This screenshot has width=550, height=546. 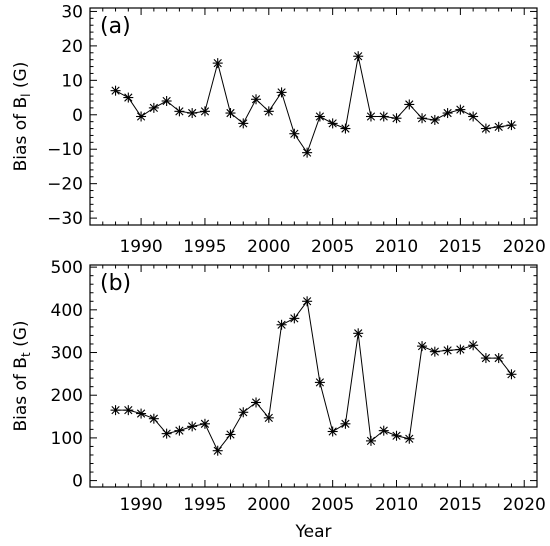 What do you see at coordinates (204, 247) in the screenshot?
I see `x-tick-label: 1995` at bounding box center [204, 247].